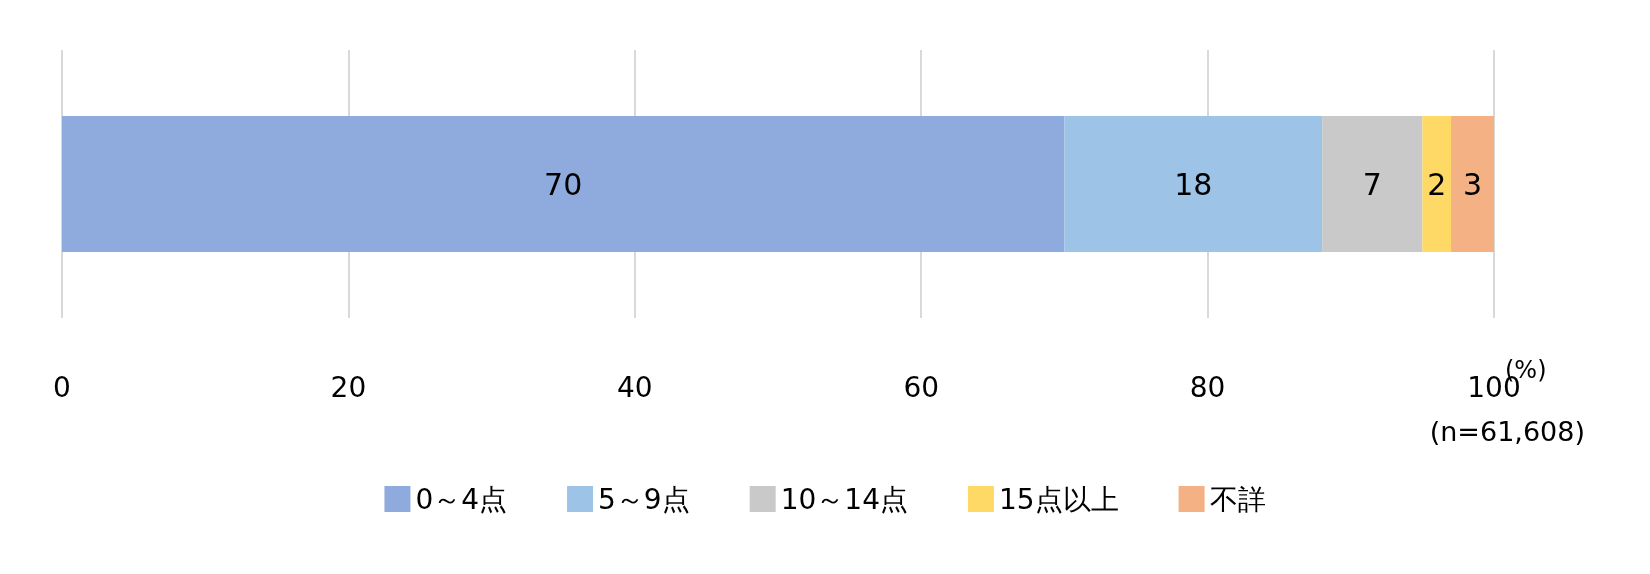 The height and width of the screenshot is (574, 1650). I want to click on legend-label: 0～4点, so click(461, 499).